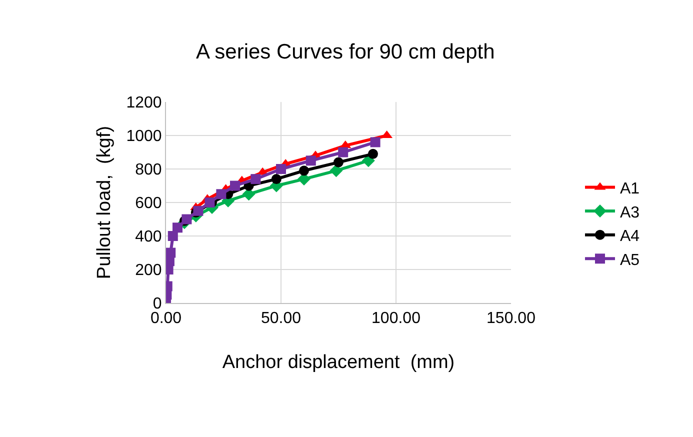 This screenshot has height=437, width=693. Describe the element at coordinates (144, 137) in the screenshot. I see `y-tick-label: 1000` at that location.